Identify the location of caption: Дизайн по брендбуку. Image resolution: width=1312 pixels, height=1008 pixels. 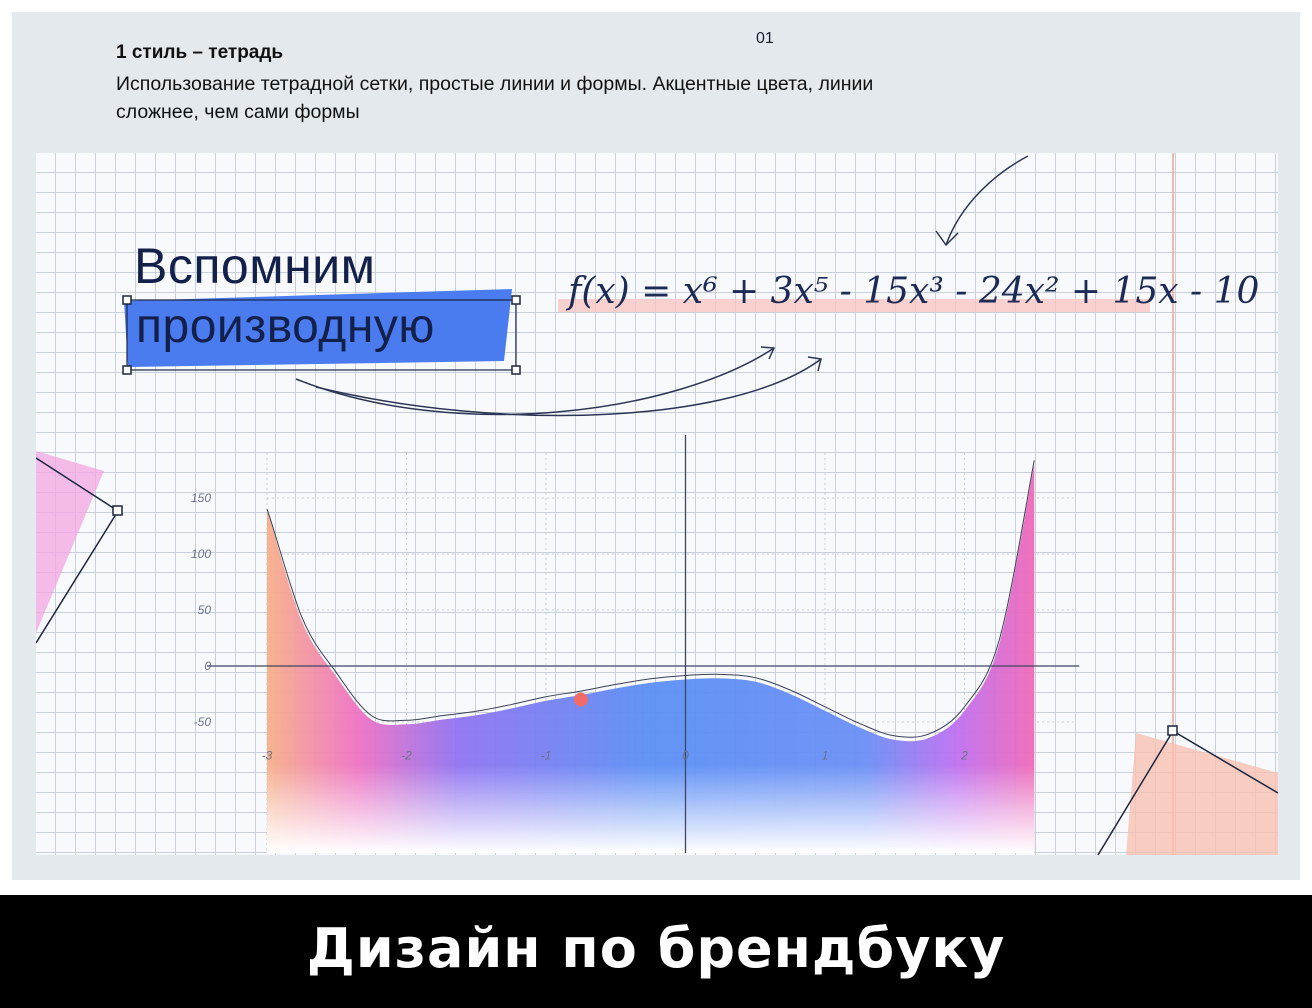
(656, 948).